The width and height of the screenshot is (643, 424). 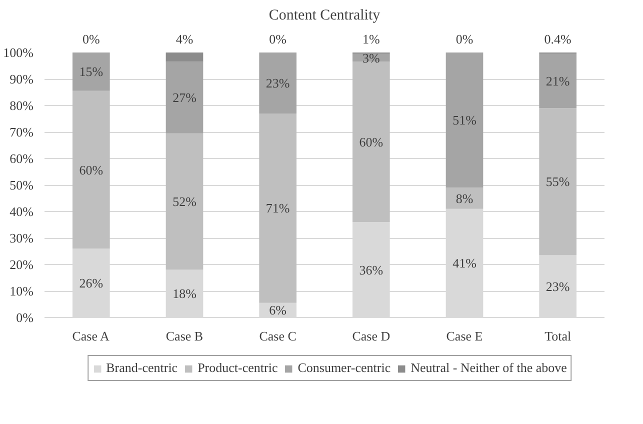 What do you see at coordinates (464, 336) in the screenshot?
I see `x-tick-label: Case E` at bounding box center [464, 336].